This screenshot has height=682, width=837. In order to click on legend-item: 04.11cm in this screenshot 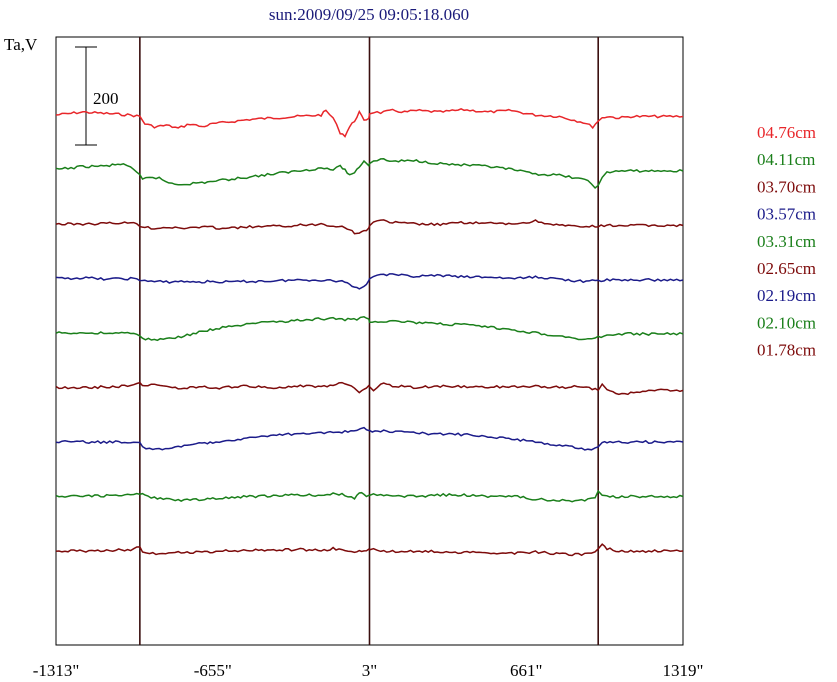, I will do `click(786, 159)`.